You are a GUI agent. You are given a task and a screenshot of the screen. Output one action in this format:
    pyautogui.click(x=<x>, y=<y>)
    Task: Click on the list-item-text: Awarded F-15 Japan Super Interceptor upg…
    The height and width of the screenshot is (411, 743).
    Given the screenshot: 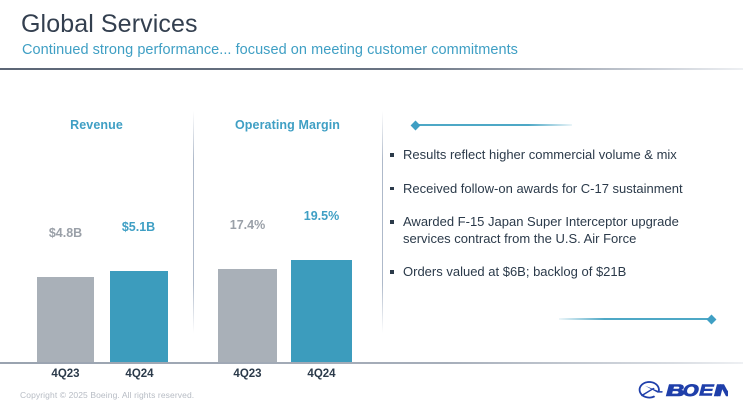 What is the action you would take?
    pyautogui.click(x=541, y=230)
    